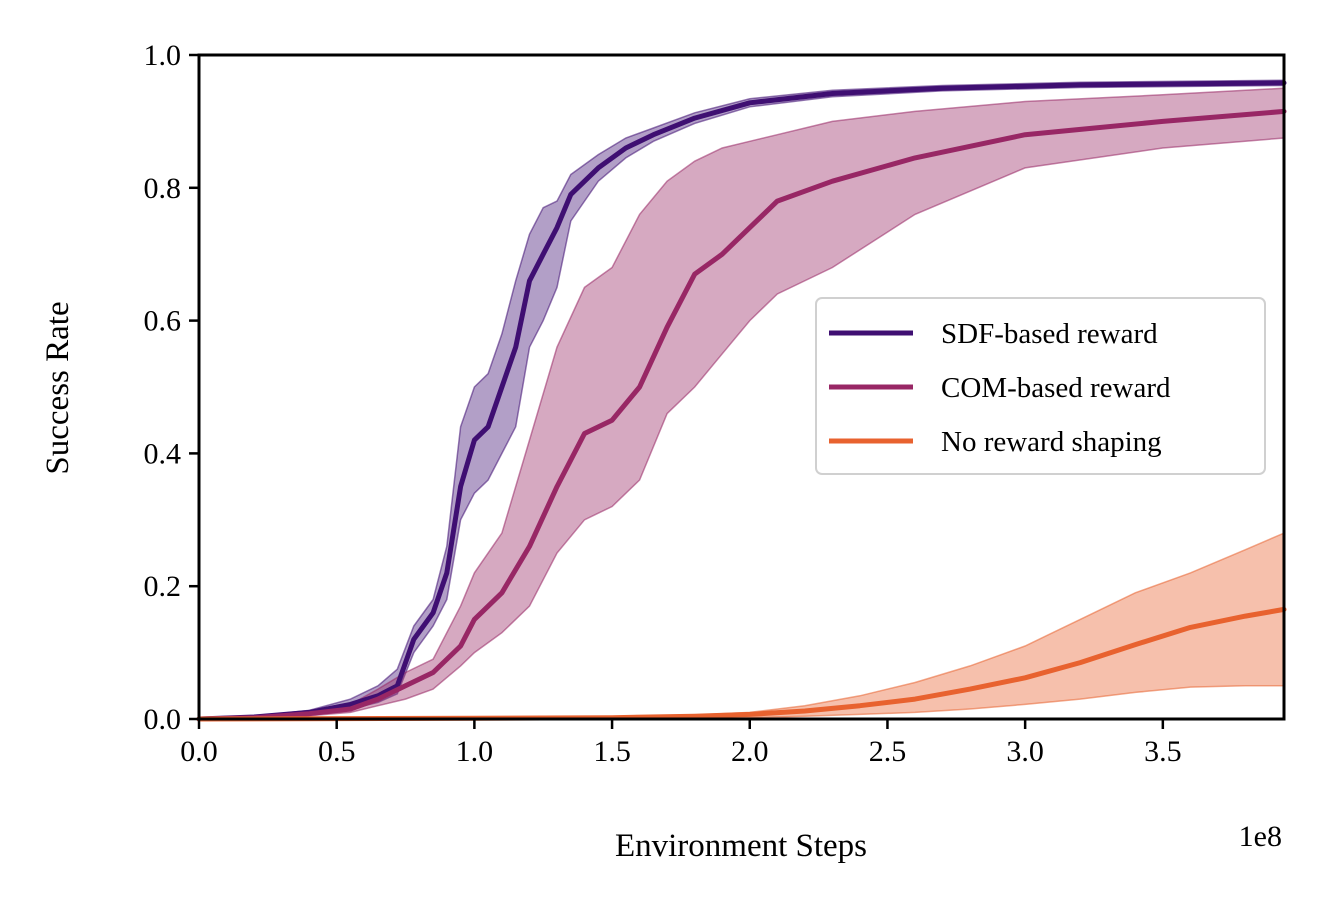  What do you see at coordinates (1049, 334) in the screenshot?
I see `legend-label-sdf-based-reward: SDF-based reward` at bounding box center [1049, 334].